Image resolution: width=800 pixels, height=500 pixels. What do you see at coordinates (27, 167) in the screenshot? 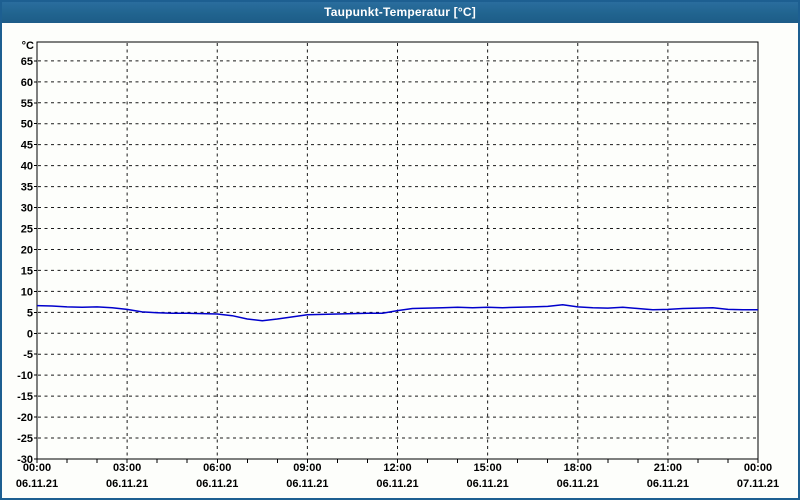
I see `y-tick-label: 40` at bounding box center [27, 167].